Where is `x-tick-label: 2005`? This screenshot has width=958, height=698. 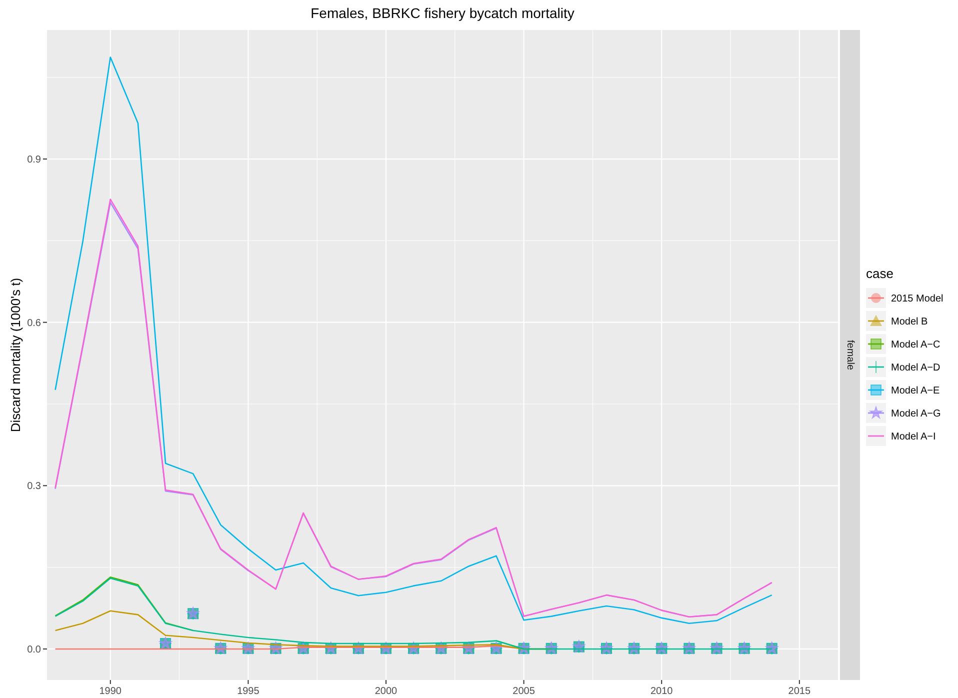 x-tick-label: 2005 is located at coordinates (524, 691).